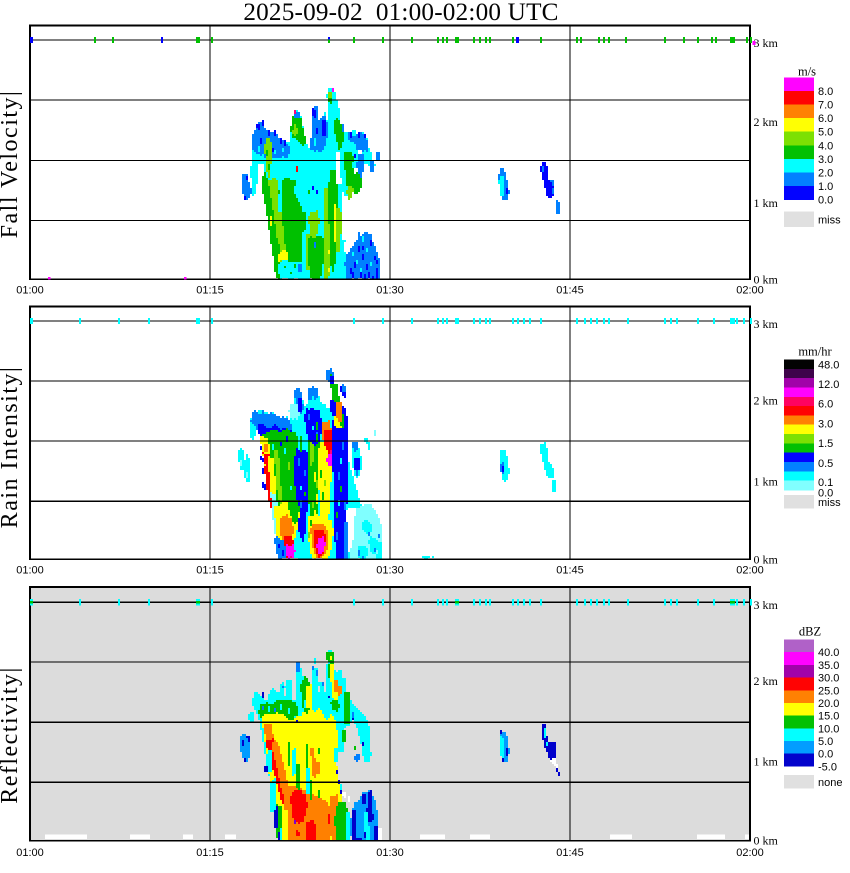  What do you see at coordinates (815, 352) in the screenshot?
I see `svg-text: mm/hr` at bounding box center [815, 352].